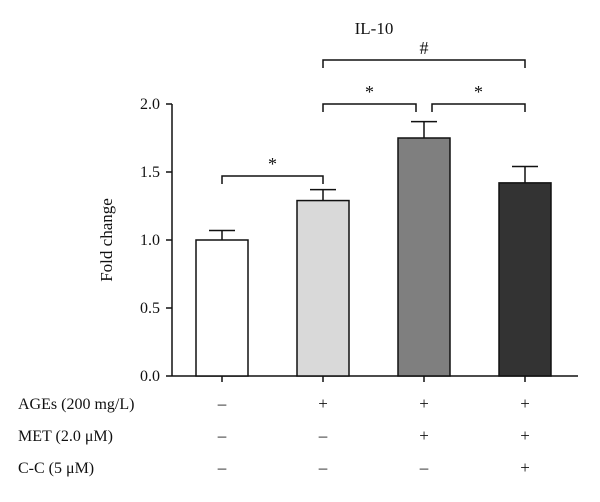 The width and height of the screenshot is (600, 502). Describe the element at coordinates (76, 404) in the screenshot. I see `condition-row-label: AGEs (200 mg/L)` at that location.